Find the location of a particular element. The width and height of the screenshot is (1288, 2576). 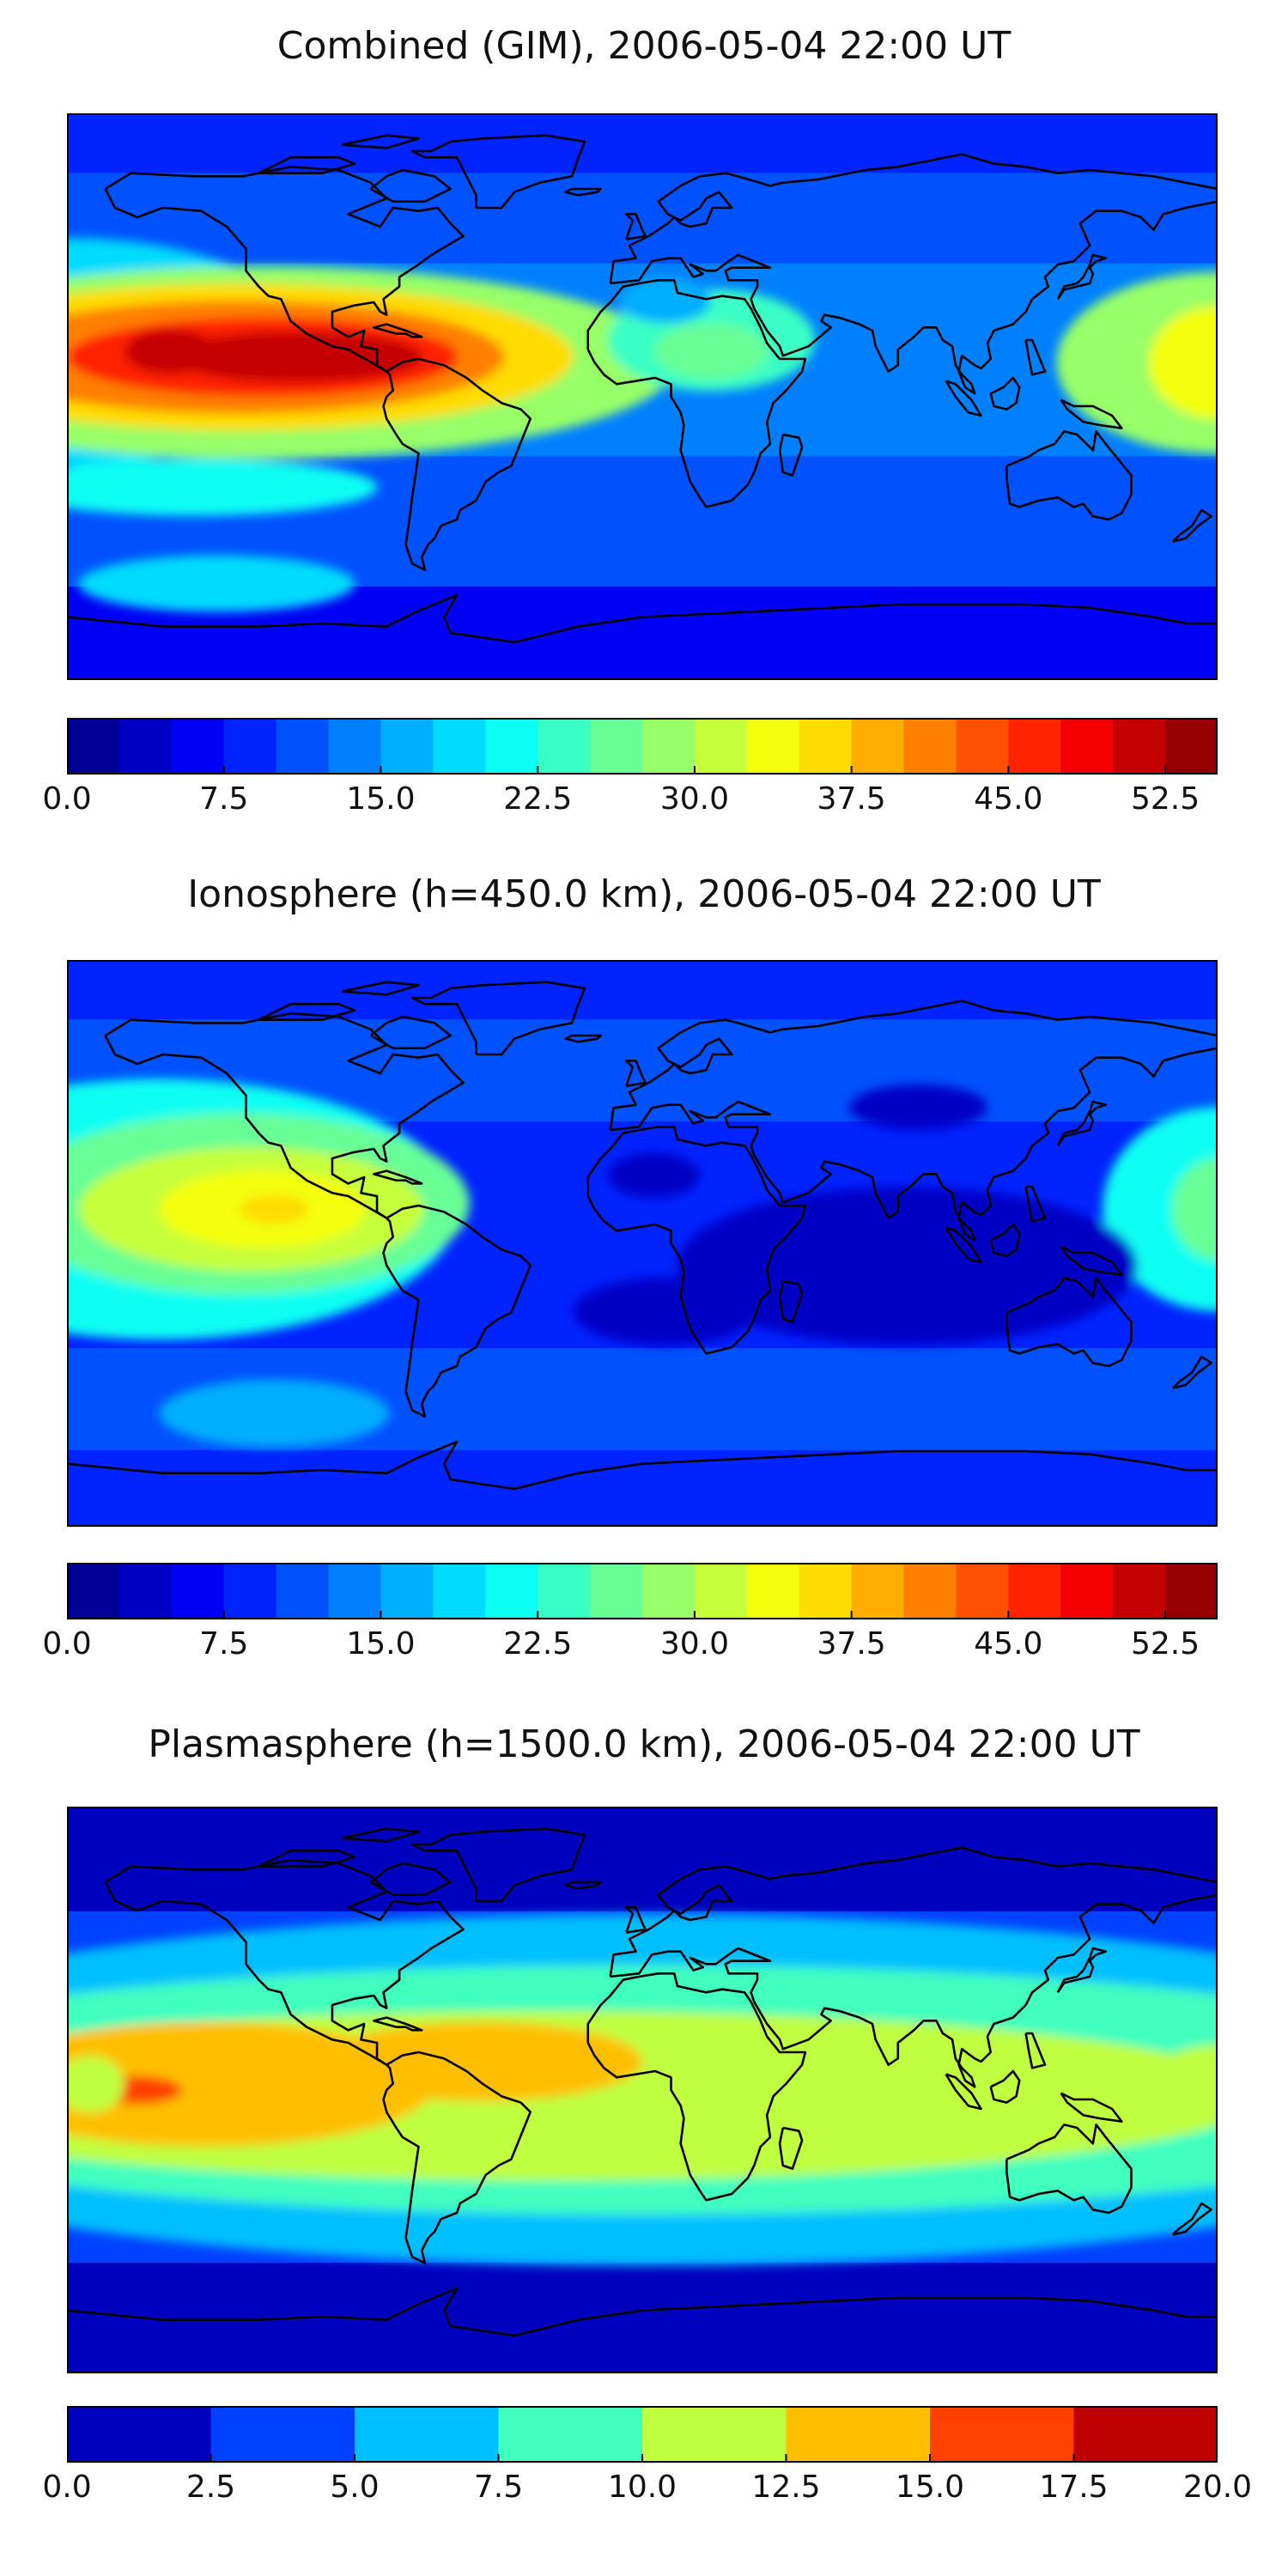

colorbar-frame is located at coordinates (642, 1591).